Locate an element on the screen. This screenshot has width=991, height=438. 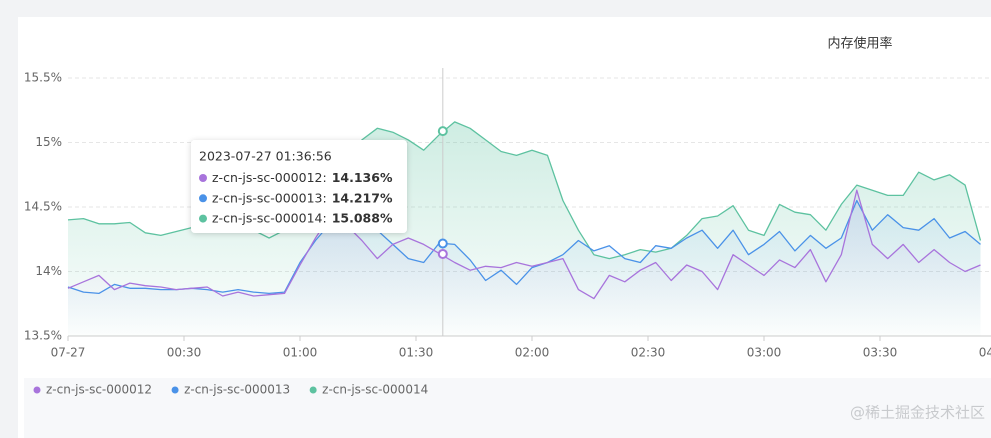
x-tick-label: 01:00 is located at coordinates (300, 353).